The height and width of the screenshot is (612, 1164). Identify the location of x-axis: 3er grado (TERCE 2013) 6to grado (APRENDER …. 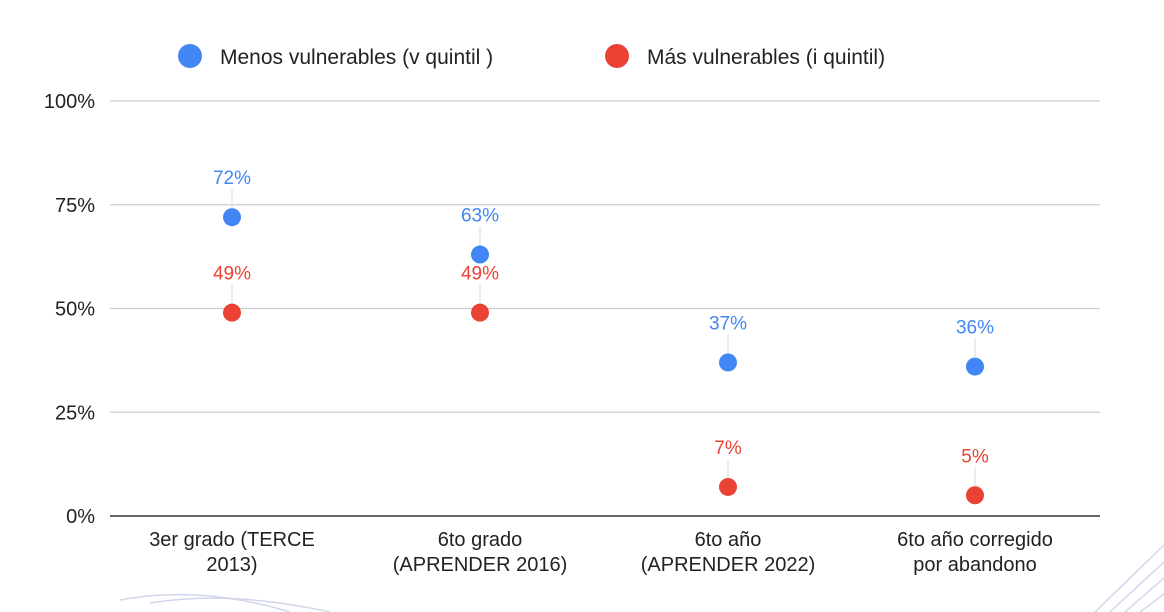
(601, 552).